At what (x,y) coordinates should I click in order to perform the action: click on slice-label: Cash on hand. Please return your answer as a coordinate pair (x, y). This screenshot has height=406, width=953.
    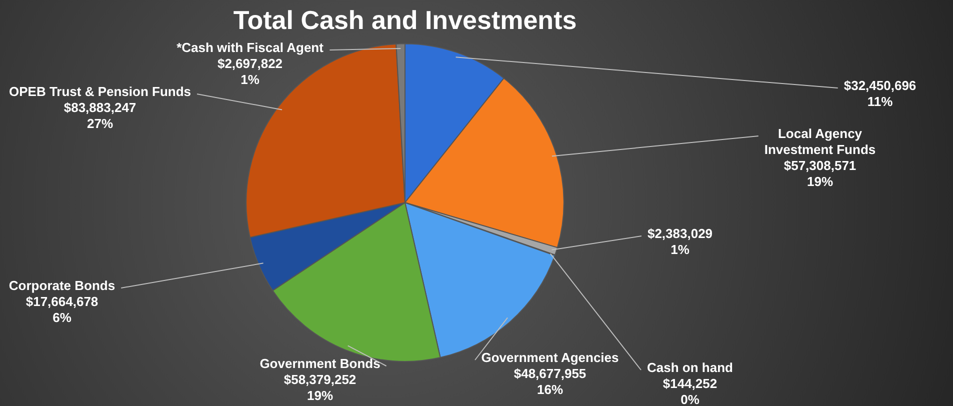
    Looking at the image, I should click on (690, 368).